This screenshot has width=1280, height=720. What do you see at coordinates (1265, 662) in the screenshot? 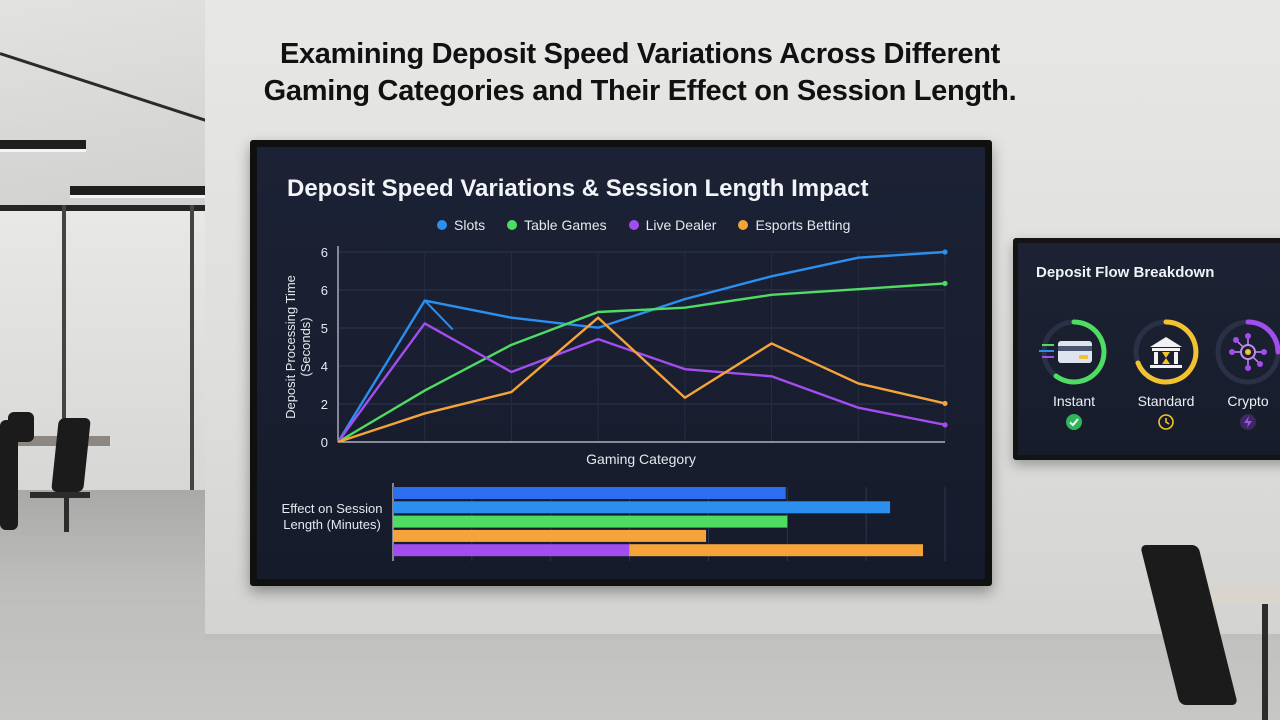
I see `table-leg` at bounding box center [1265, 662].